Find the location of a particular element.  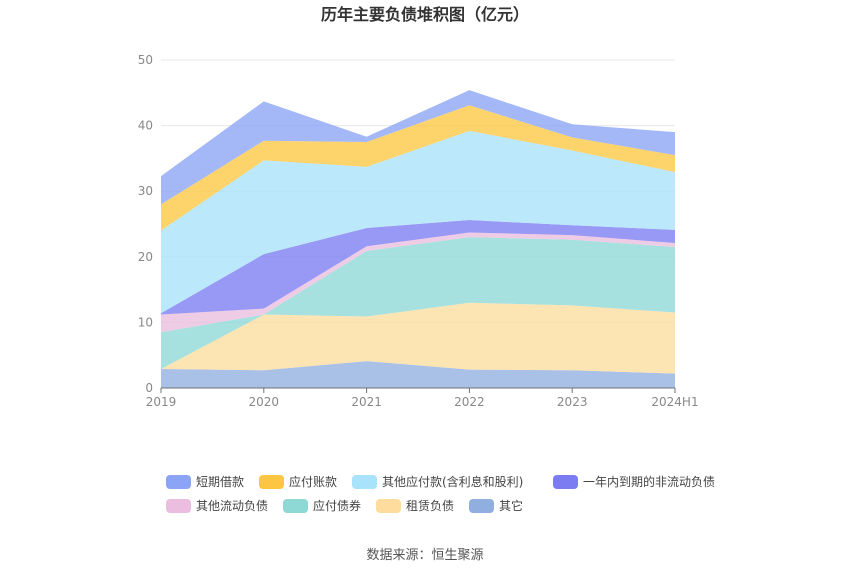

legend-label: 应付债券 is located at coordinates (337, 505).